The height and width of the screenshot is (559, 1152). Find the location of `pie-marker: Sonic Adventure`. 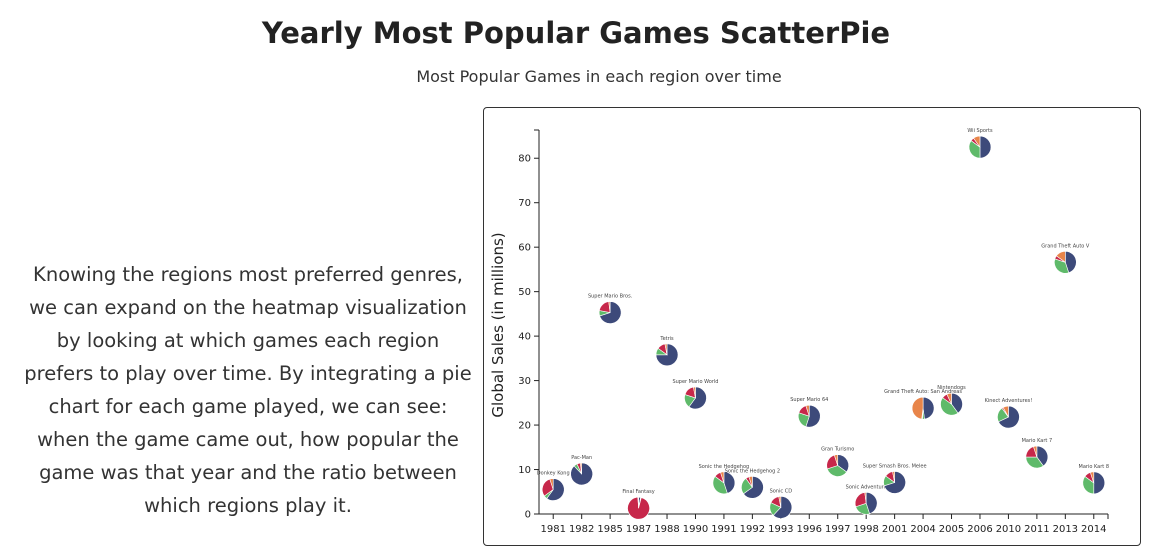

pie-marker: Sonic Adventure is located at coordinates (866, 499).